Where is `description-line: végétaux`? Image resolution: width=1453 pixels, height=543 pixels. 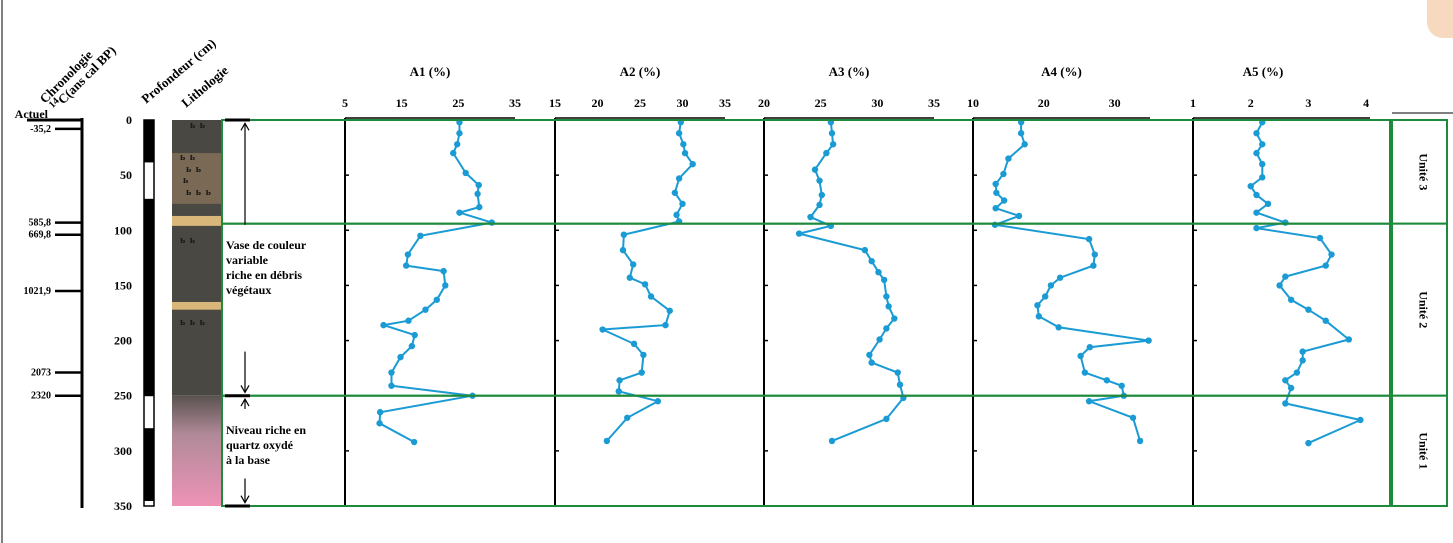
description-line: végétaux is located at coordinates (249, 290).